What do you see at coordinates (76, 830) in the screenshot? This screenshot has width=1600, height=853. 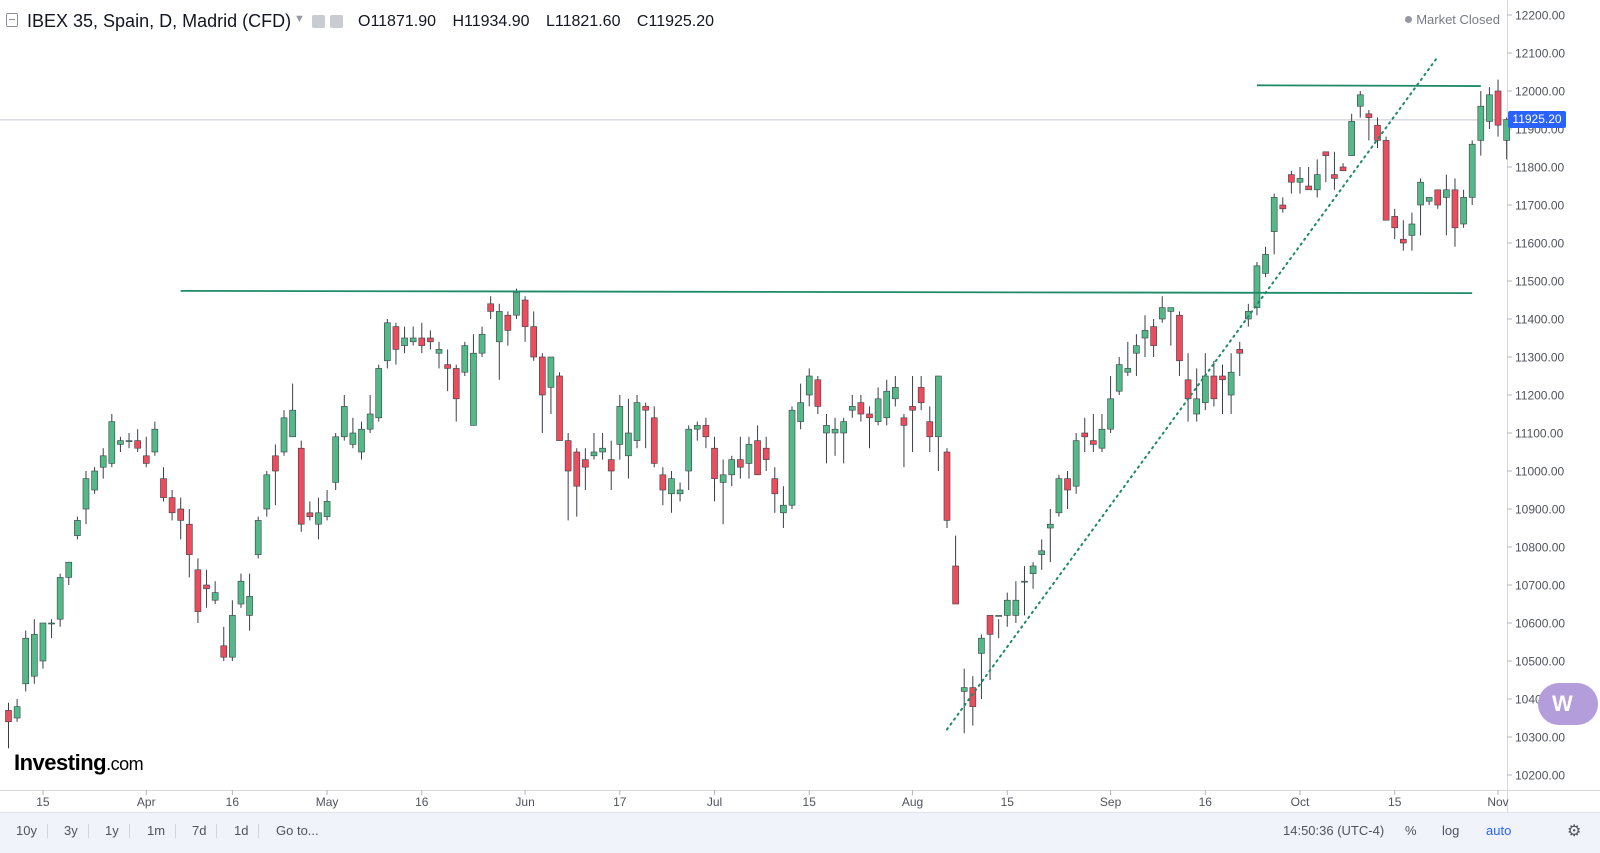 I see `timeframe-3y: 3y` at bounding box center [76, 830].